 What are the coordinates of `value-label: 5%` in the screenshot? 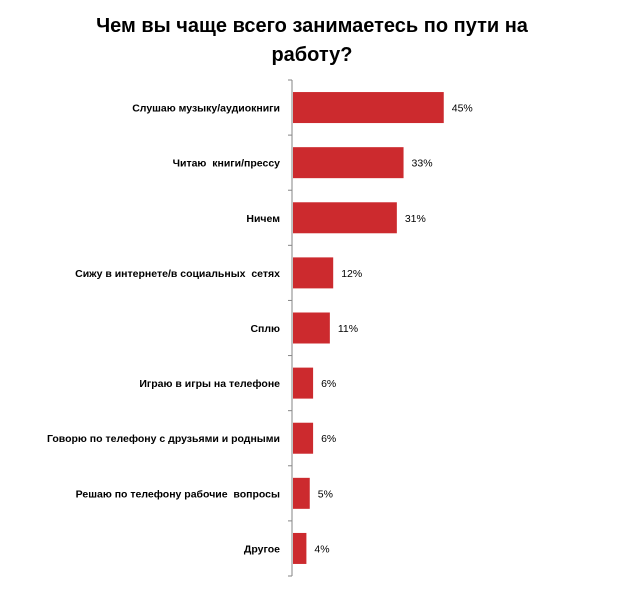 It's located at (325, 494).